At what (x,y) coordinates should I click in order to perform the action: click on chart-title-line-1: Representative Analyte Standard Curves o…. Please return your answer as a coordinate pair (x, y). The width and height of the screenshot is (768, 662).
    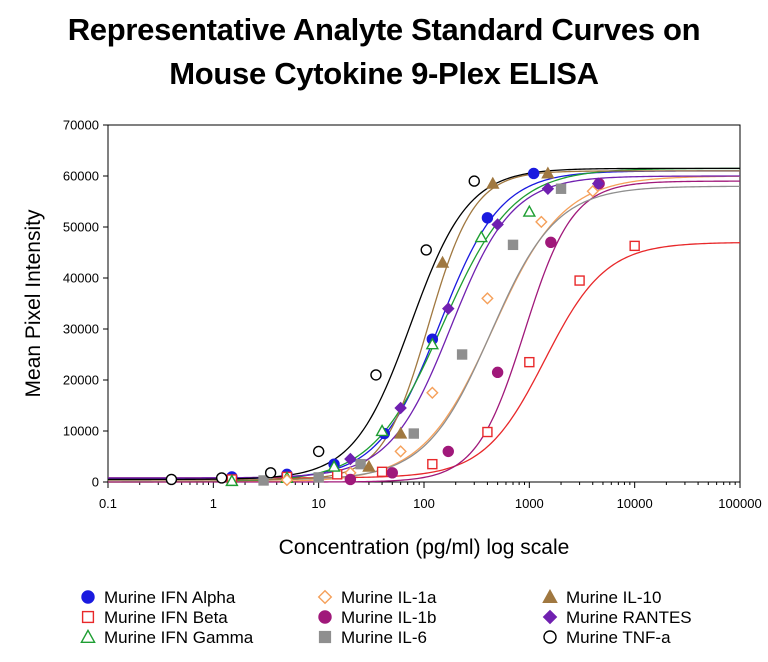
    Looking at the image, I should click on (384, 29).